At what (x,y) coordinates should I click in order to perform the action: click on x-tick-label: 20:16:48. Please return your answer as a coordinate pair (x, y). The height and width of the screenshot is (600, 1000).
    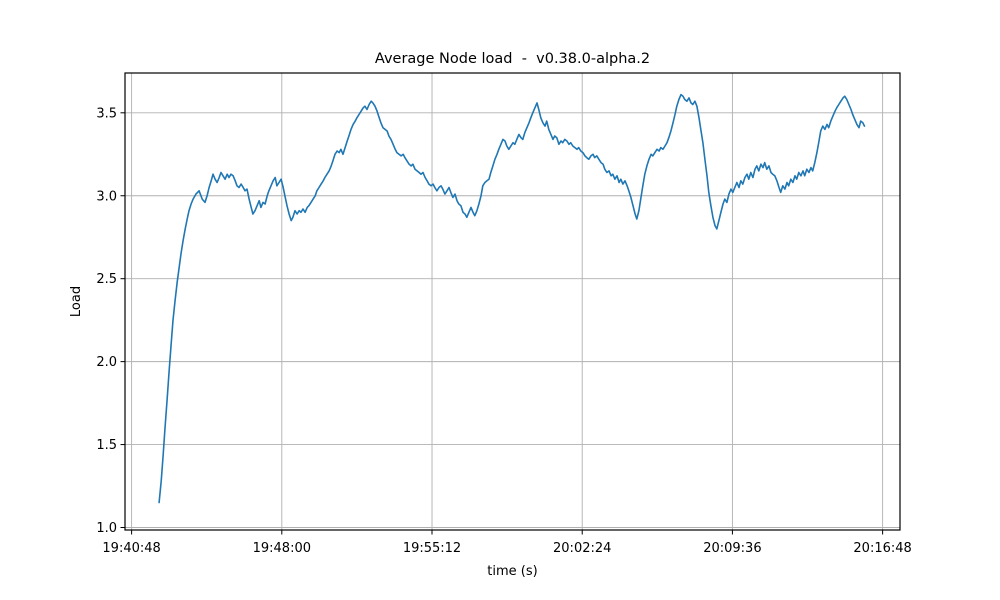
    Looking at the image, I should click on (882, 548).